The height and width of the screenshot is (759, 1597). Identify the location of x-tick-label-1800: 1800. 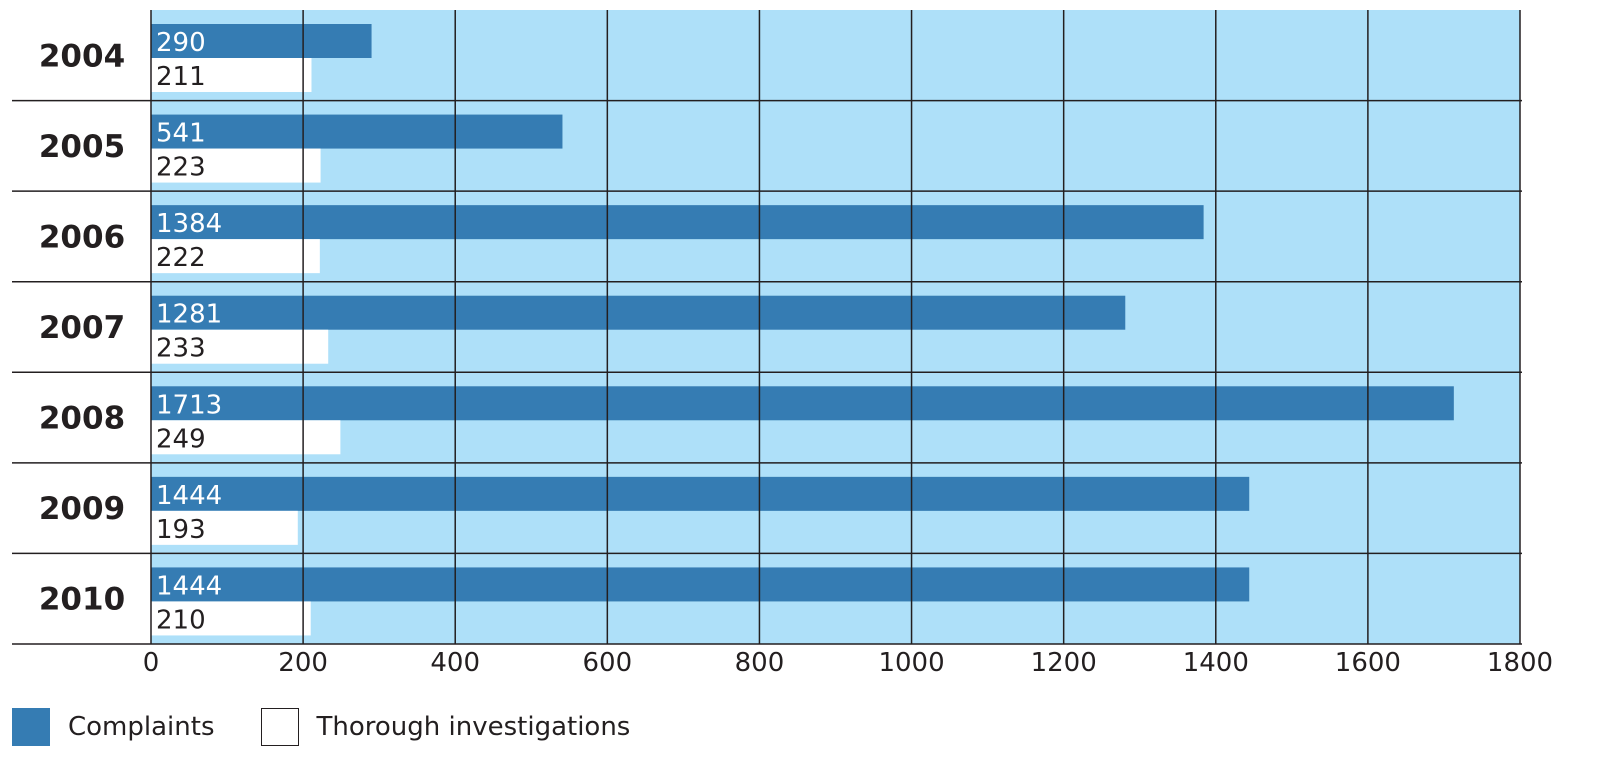
(1520, 663).